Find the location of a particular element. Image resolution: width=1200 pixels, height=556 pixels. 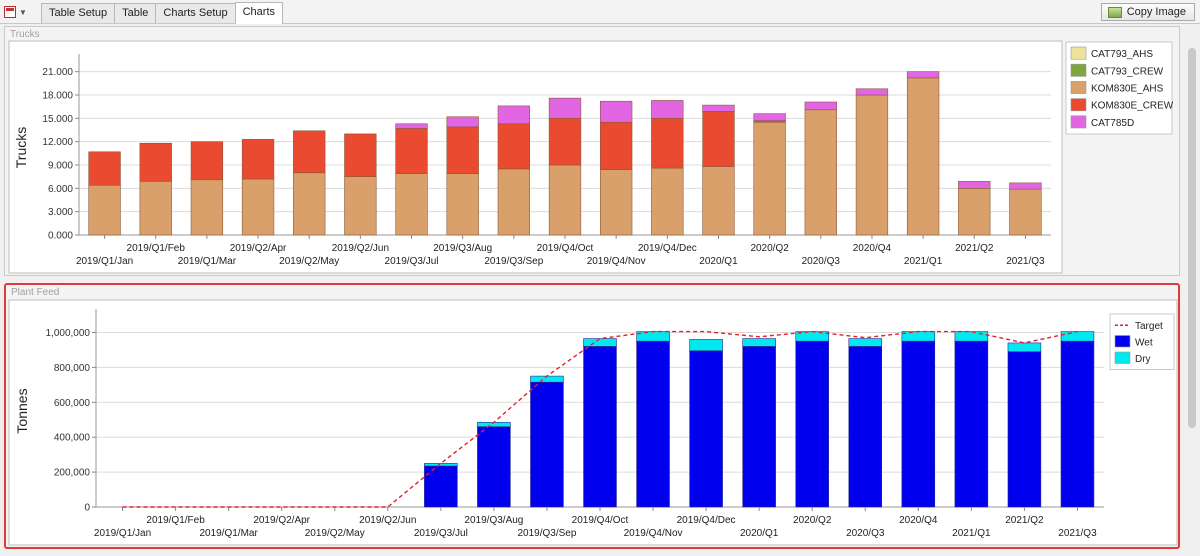

plant-feed-y-tick-label: 200,000 is located at coordinates (72, 473).